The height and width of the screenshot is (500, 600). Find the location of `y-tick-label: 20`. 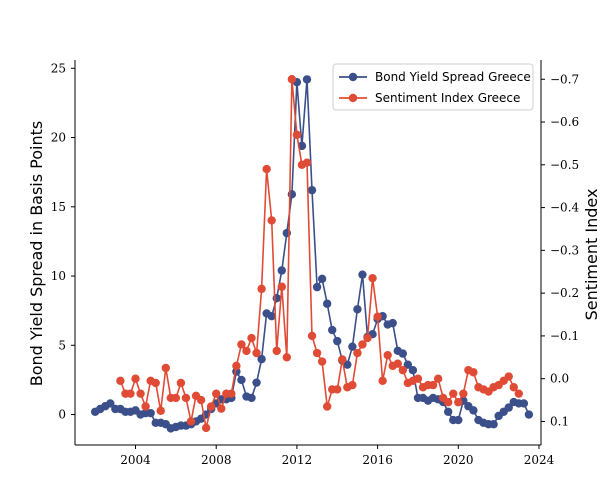

y-tick-label: 20 is located at coordinates (58, 138).